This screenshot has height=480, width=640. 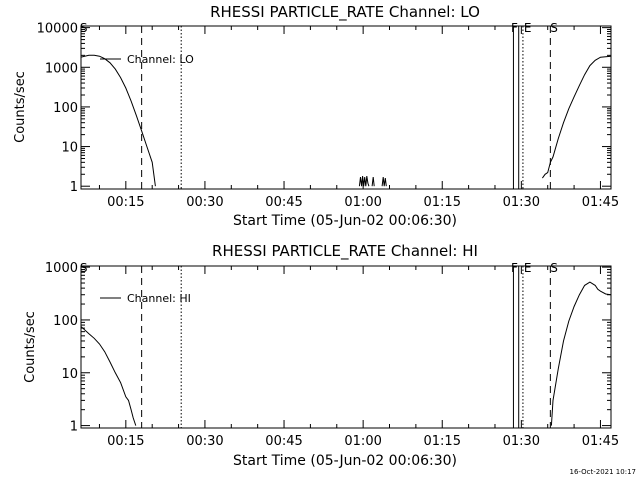 I want to click on panel-hi-series-rise, so click(x=580, y=353).